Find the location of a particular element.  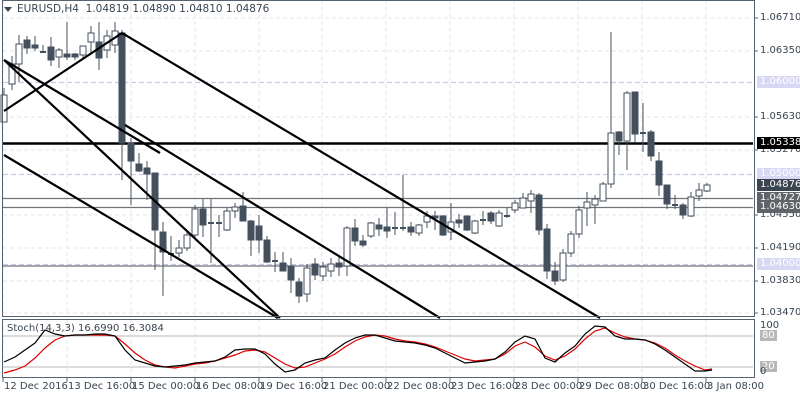

stoch-frame is located at coordinates (378, 348).